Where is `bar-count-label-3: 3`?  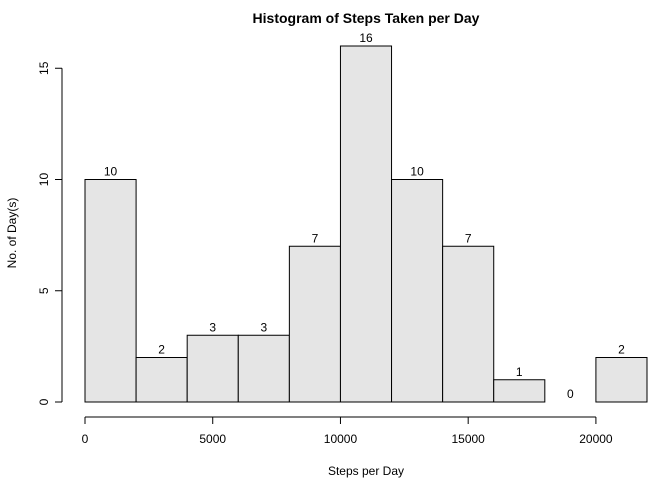
bar-count-label-3: 3 is located at coordinates (263, 327).